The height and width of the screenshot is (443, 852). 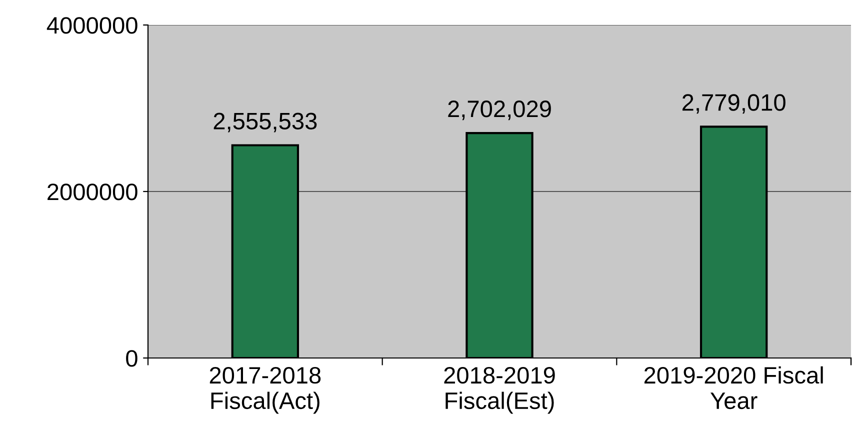 I want to click on data-label: 2,555,533, so click(x=265, y=122).